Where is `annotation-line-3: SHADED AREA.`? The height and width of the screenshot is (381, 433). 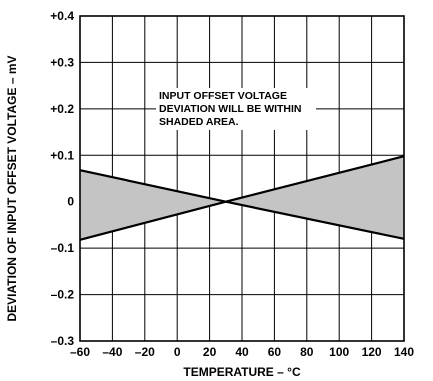
annotation-line-3: SHADED AREA. is located at coordinates (199, 122).